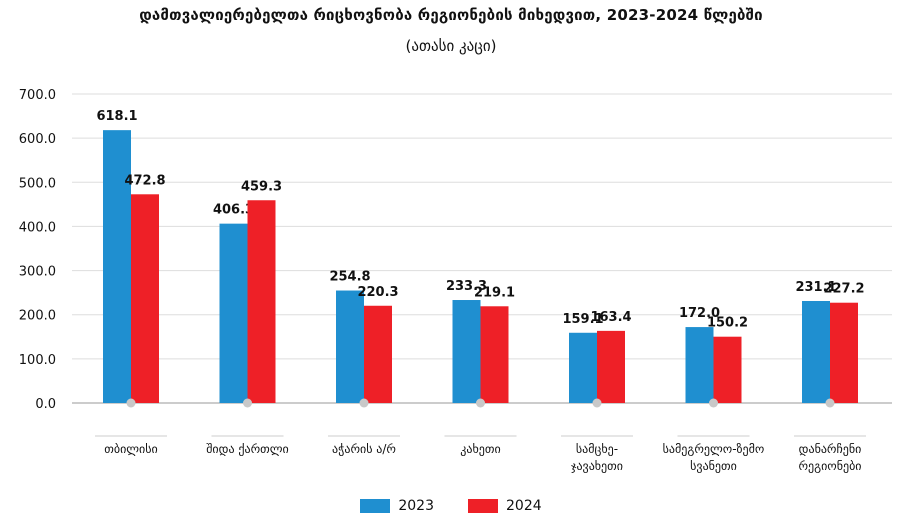 The image size is (902, 531). What do you see at coordinates (714, 449) in the screenshot?
I see `x-tick-label: სამეგრელო-ზემო` at bounding box center [714, 449].